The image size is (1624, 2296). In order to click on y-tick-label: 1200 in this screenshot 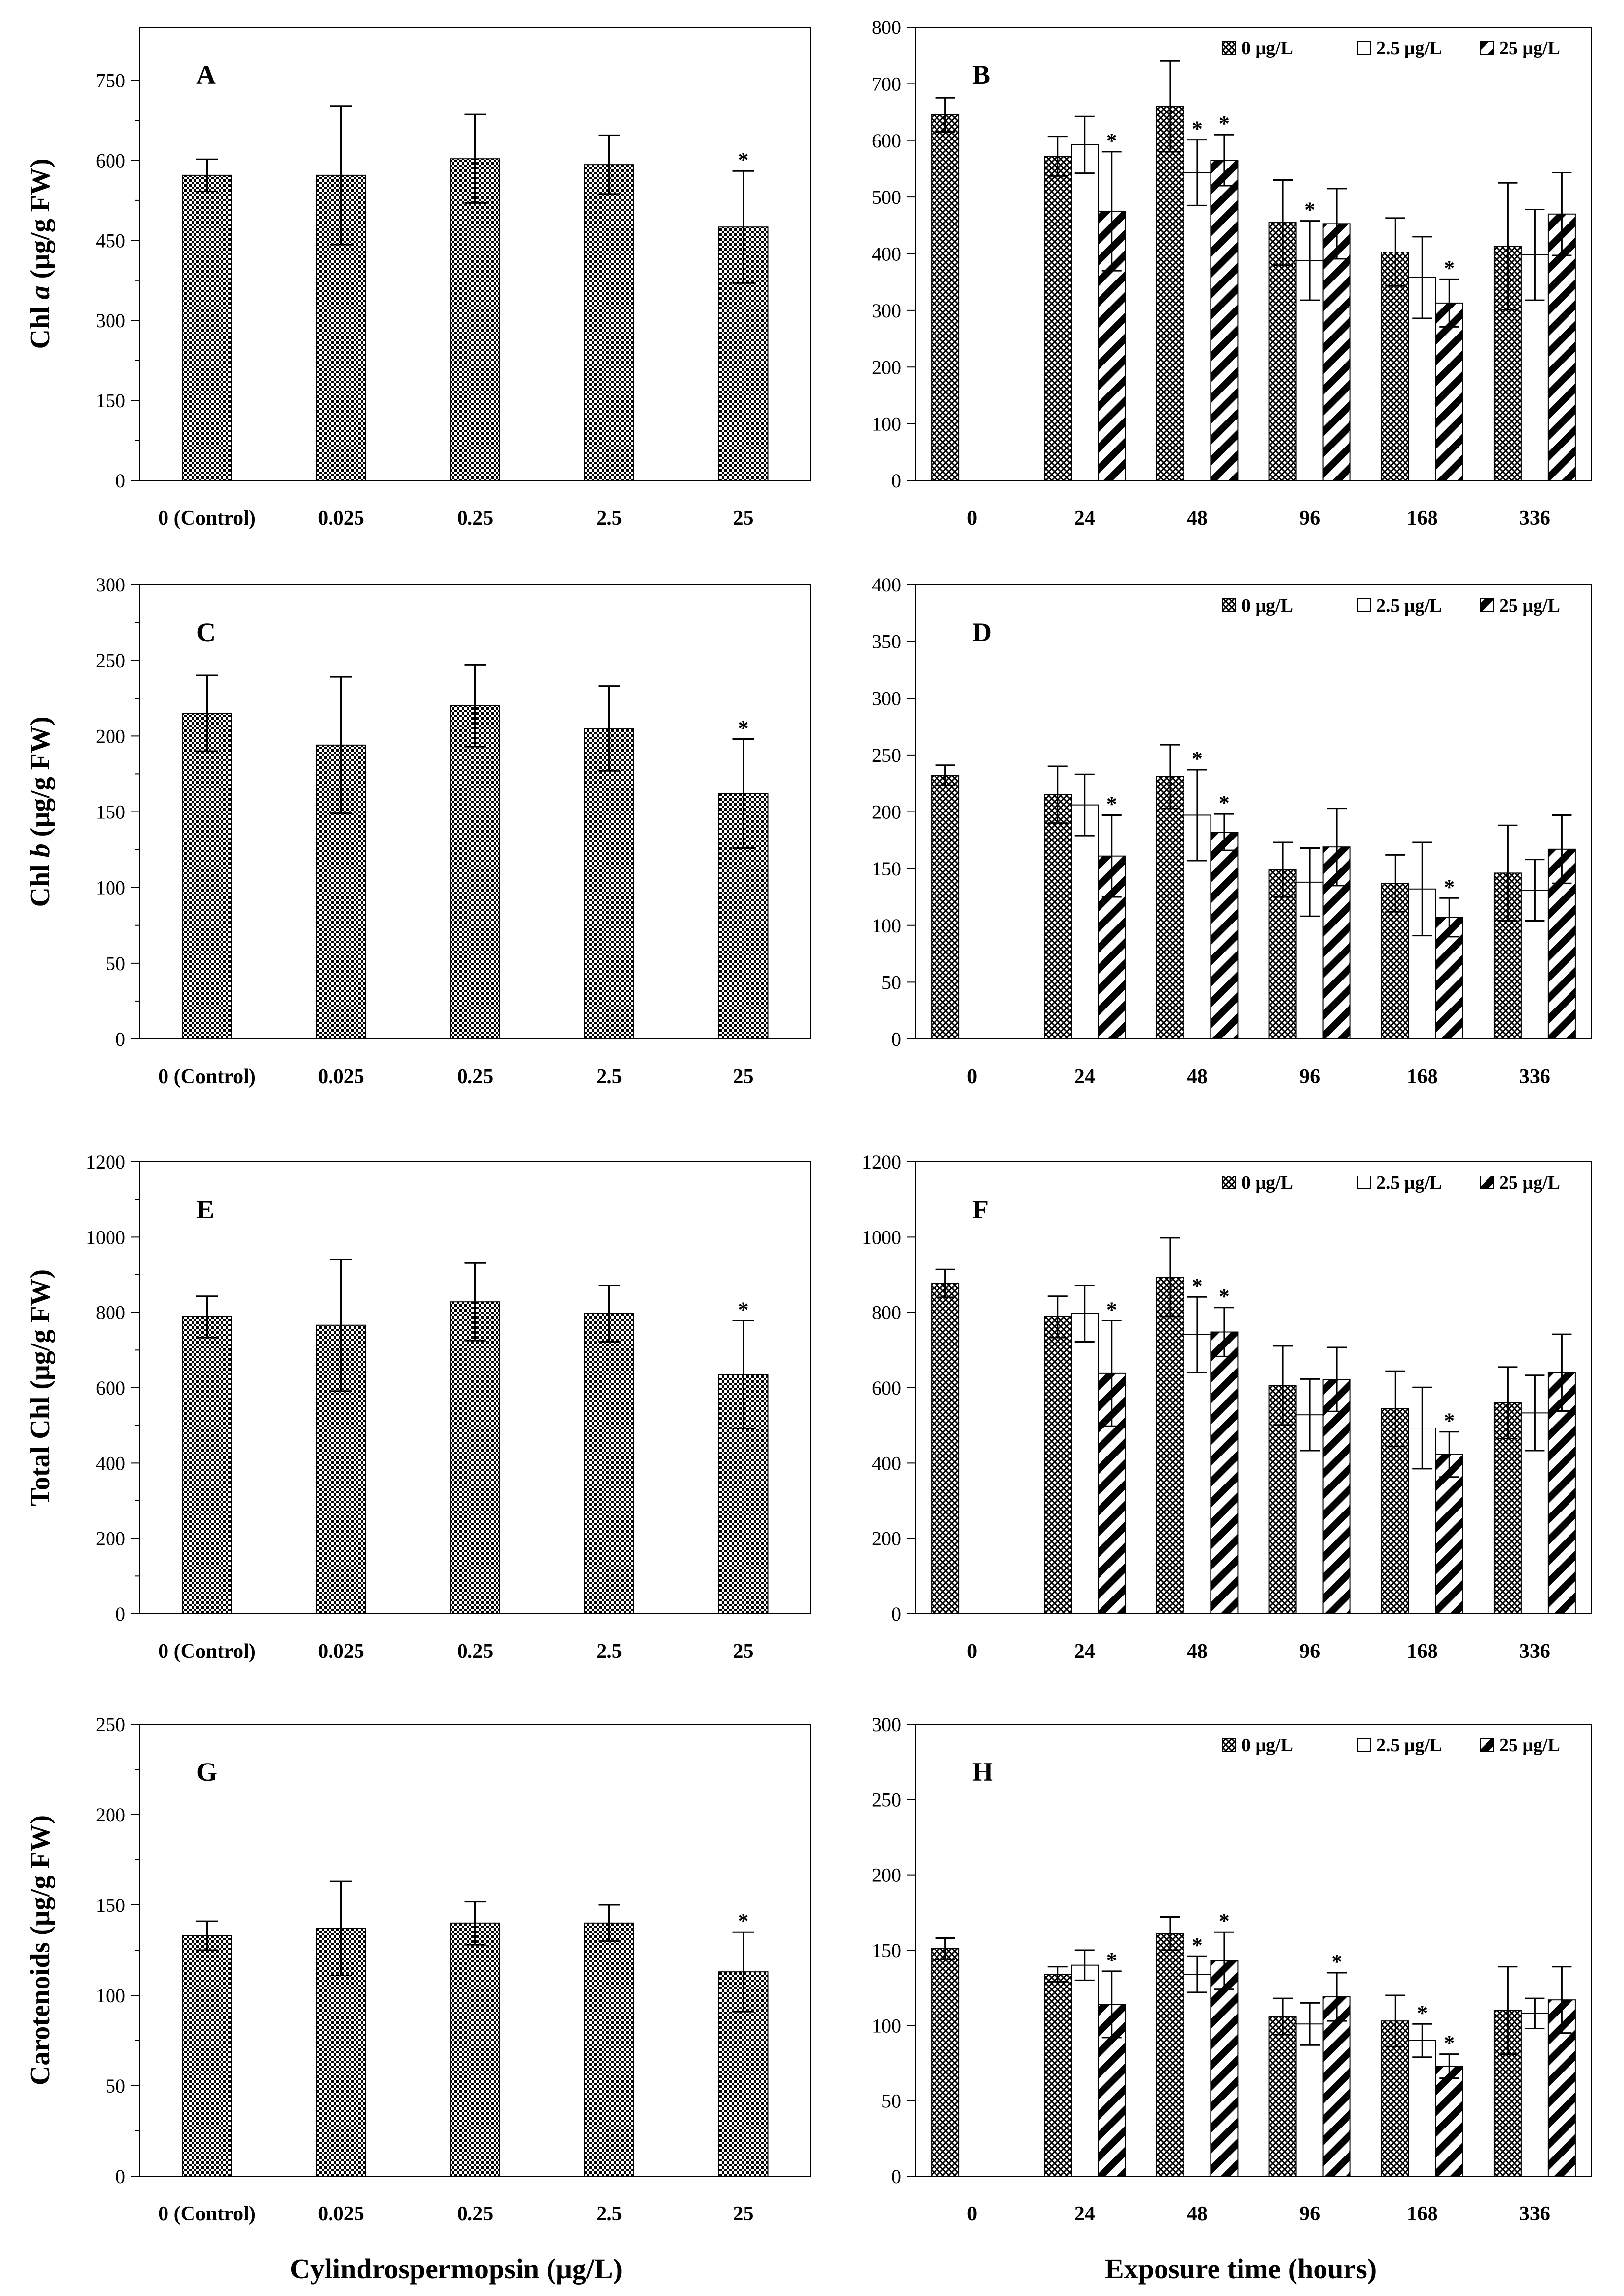, I will do `click(881, 1162)`.